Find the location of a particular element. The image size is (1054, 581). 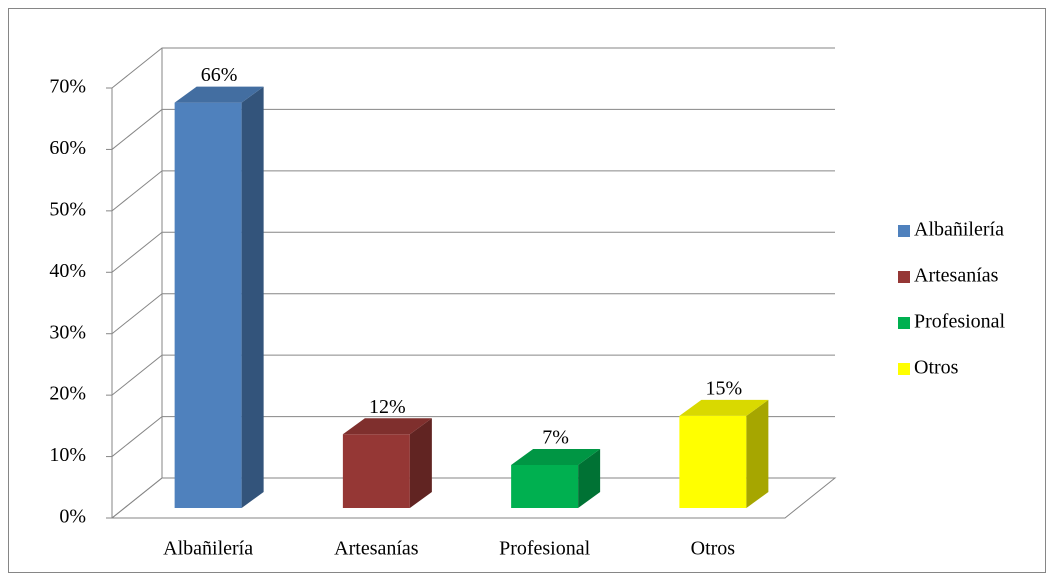

y-tick-label: 50% is located at coordinates (67, 209).